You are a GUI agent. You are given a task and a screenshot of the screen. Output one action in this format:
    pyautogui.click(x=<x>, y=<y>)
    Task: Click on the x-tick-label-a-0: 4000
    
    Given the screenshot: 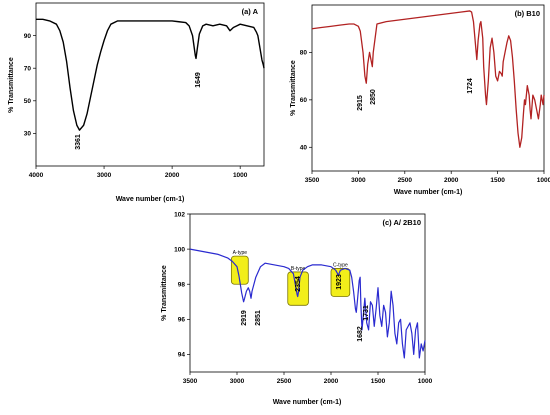 What is the action you would take?
    pyautogui.click(x=36, y=175)
    